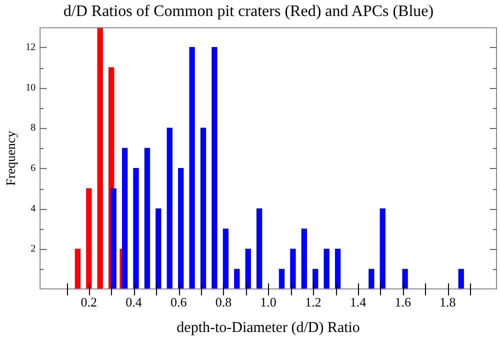 This screenshot has width=500, height=341. I want to click on y-tick-label: 12, so click(31, 47).